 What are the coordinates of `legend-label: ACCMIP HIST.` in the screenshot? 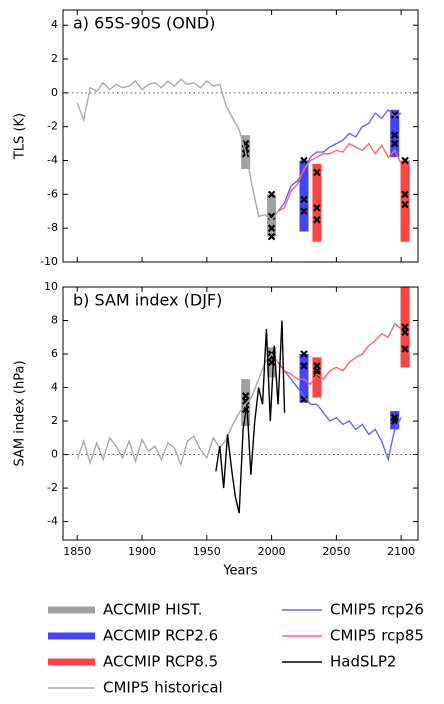 It's located at (153, 610).